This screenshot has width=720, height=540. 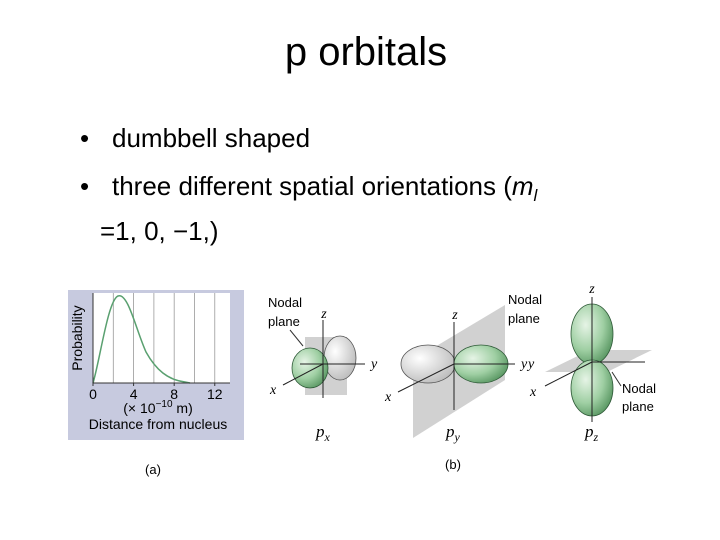 I want to click on text: (× 10, so click(x=139, y=408).